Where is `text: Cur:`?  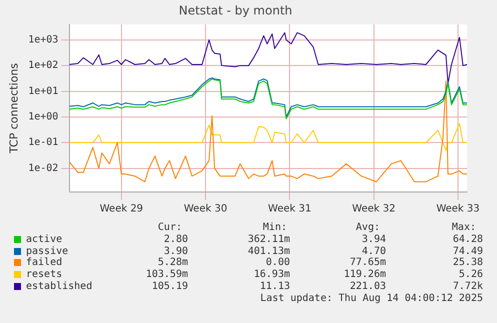
text: Cur: is located at coordinates (170, 228).